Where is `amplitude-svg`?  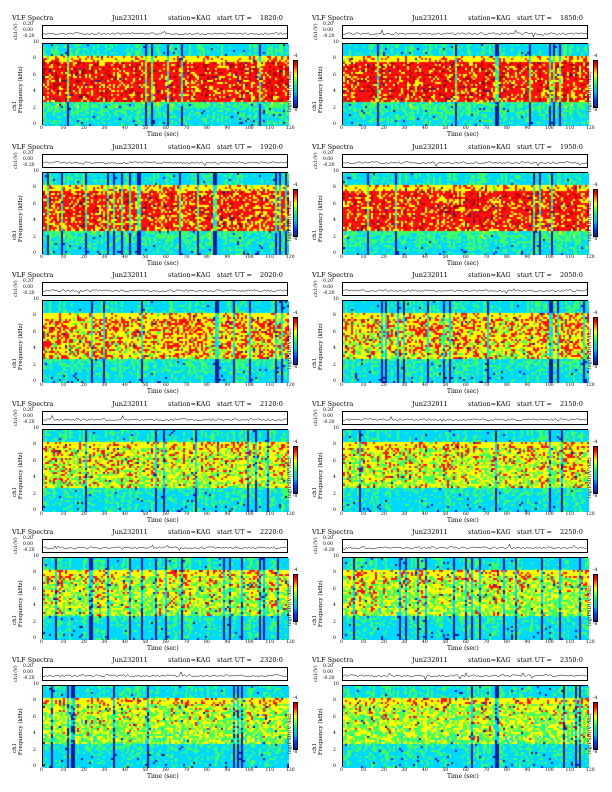 amplitude-svg is located at coordinates (165, 547).